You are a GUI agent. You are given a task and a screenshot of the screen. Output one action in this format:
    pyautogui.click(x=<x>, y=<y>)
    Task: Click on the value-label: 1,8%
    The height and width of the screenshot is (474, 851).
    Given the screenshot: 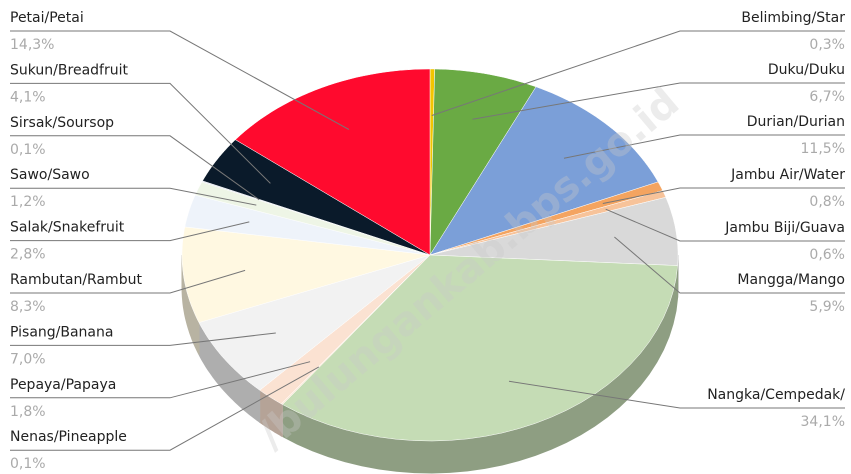 What is the action you would take?
    pyautogui.click(x=28, y=412)
    